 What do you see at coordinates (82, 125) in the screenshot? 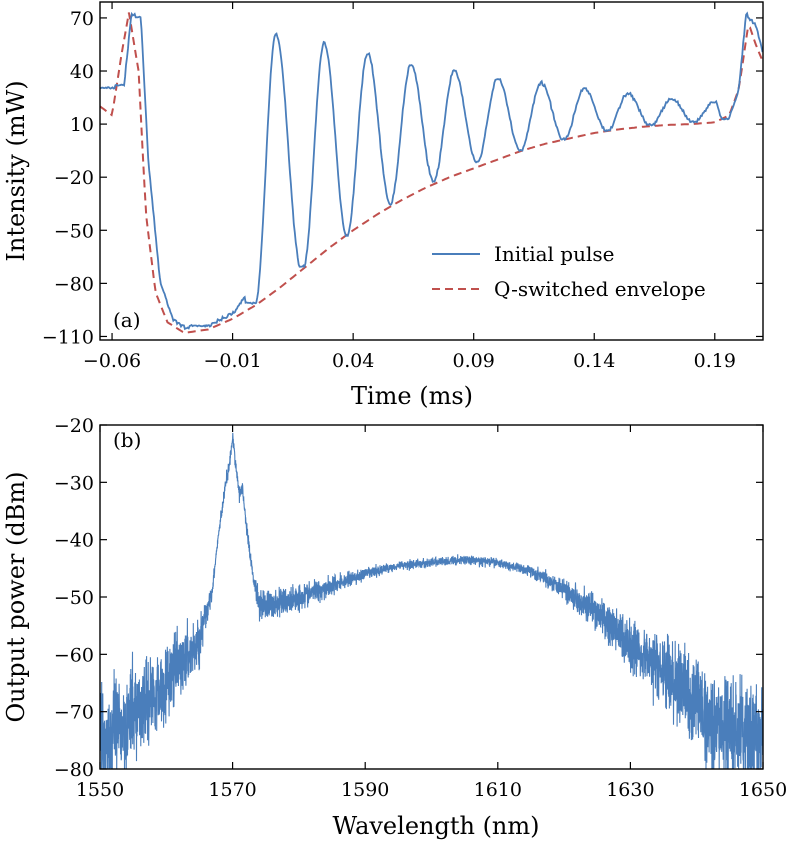
I see `y-tick-label: 10` at bounding box center [82, 125].